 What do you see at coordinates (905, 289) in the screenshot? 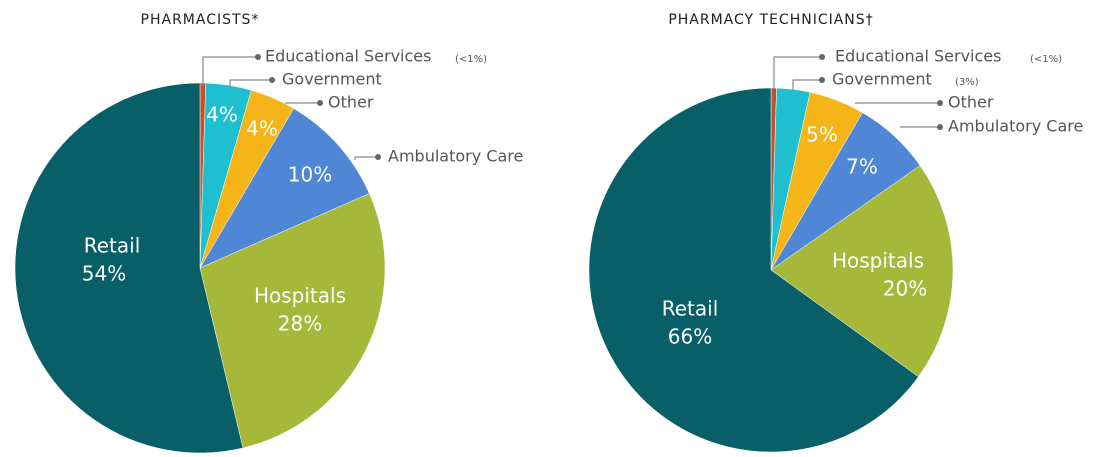
I see `value-label: 20%` at bounding box center [905, 289].